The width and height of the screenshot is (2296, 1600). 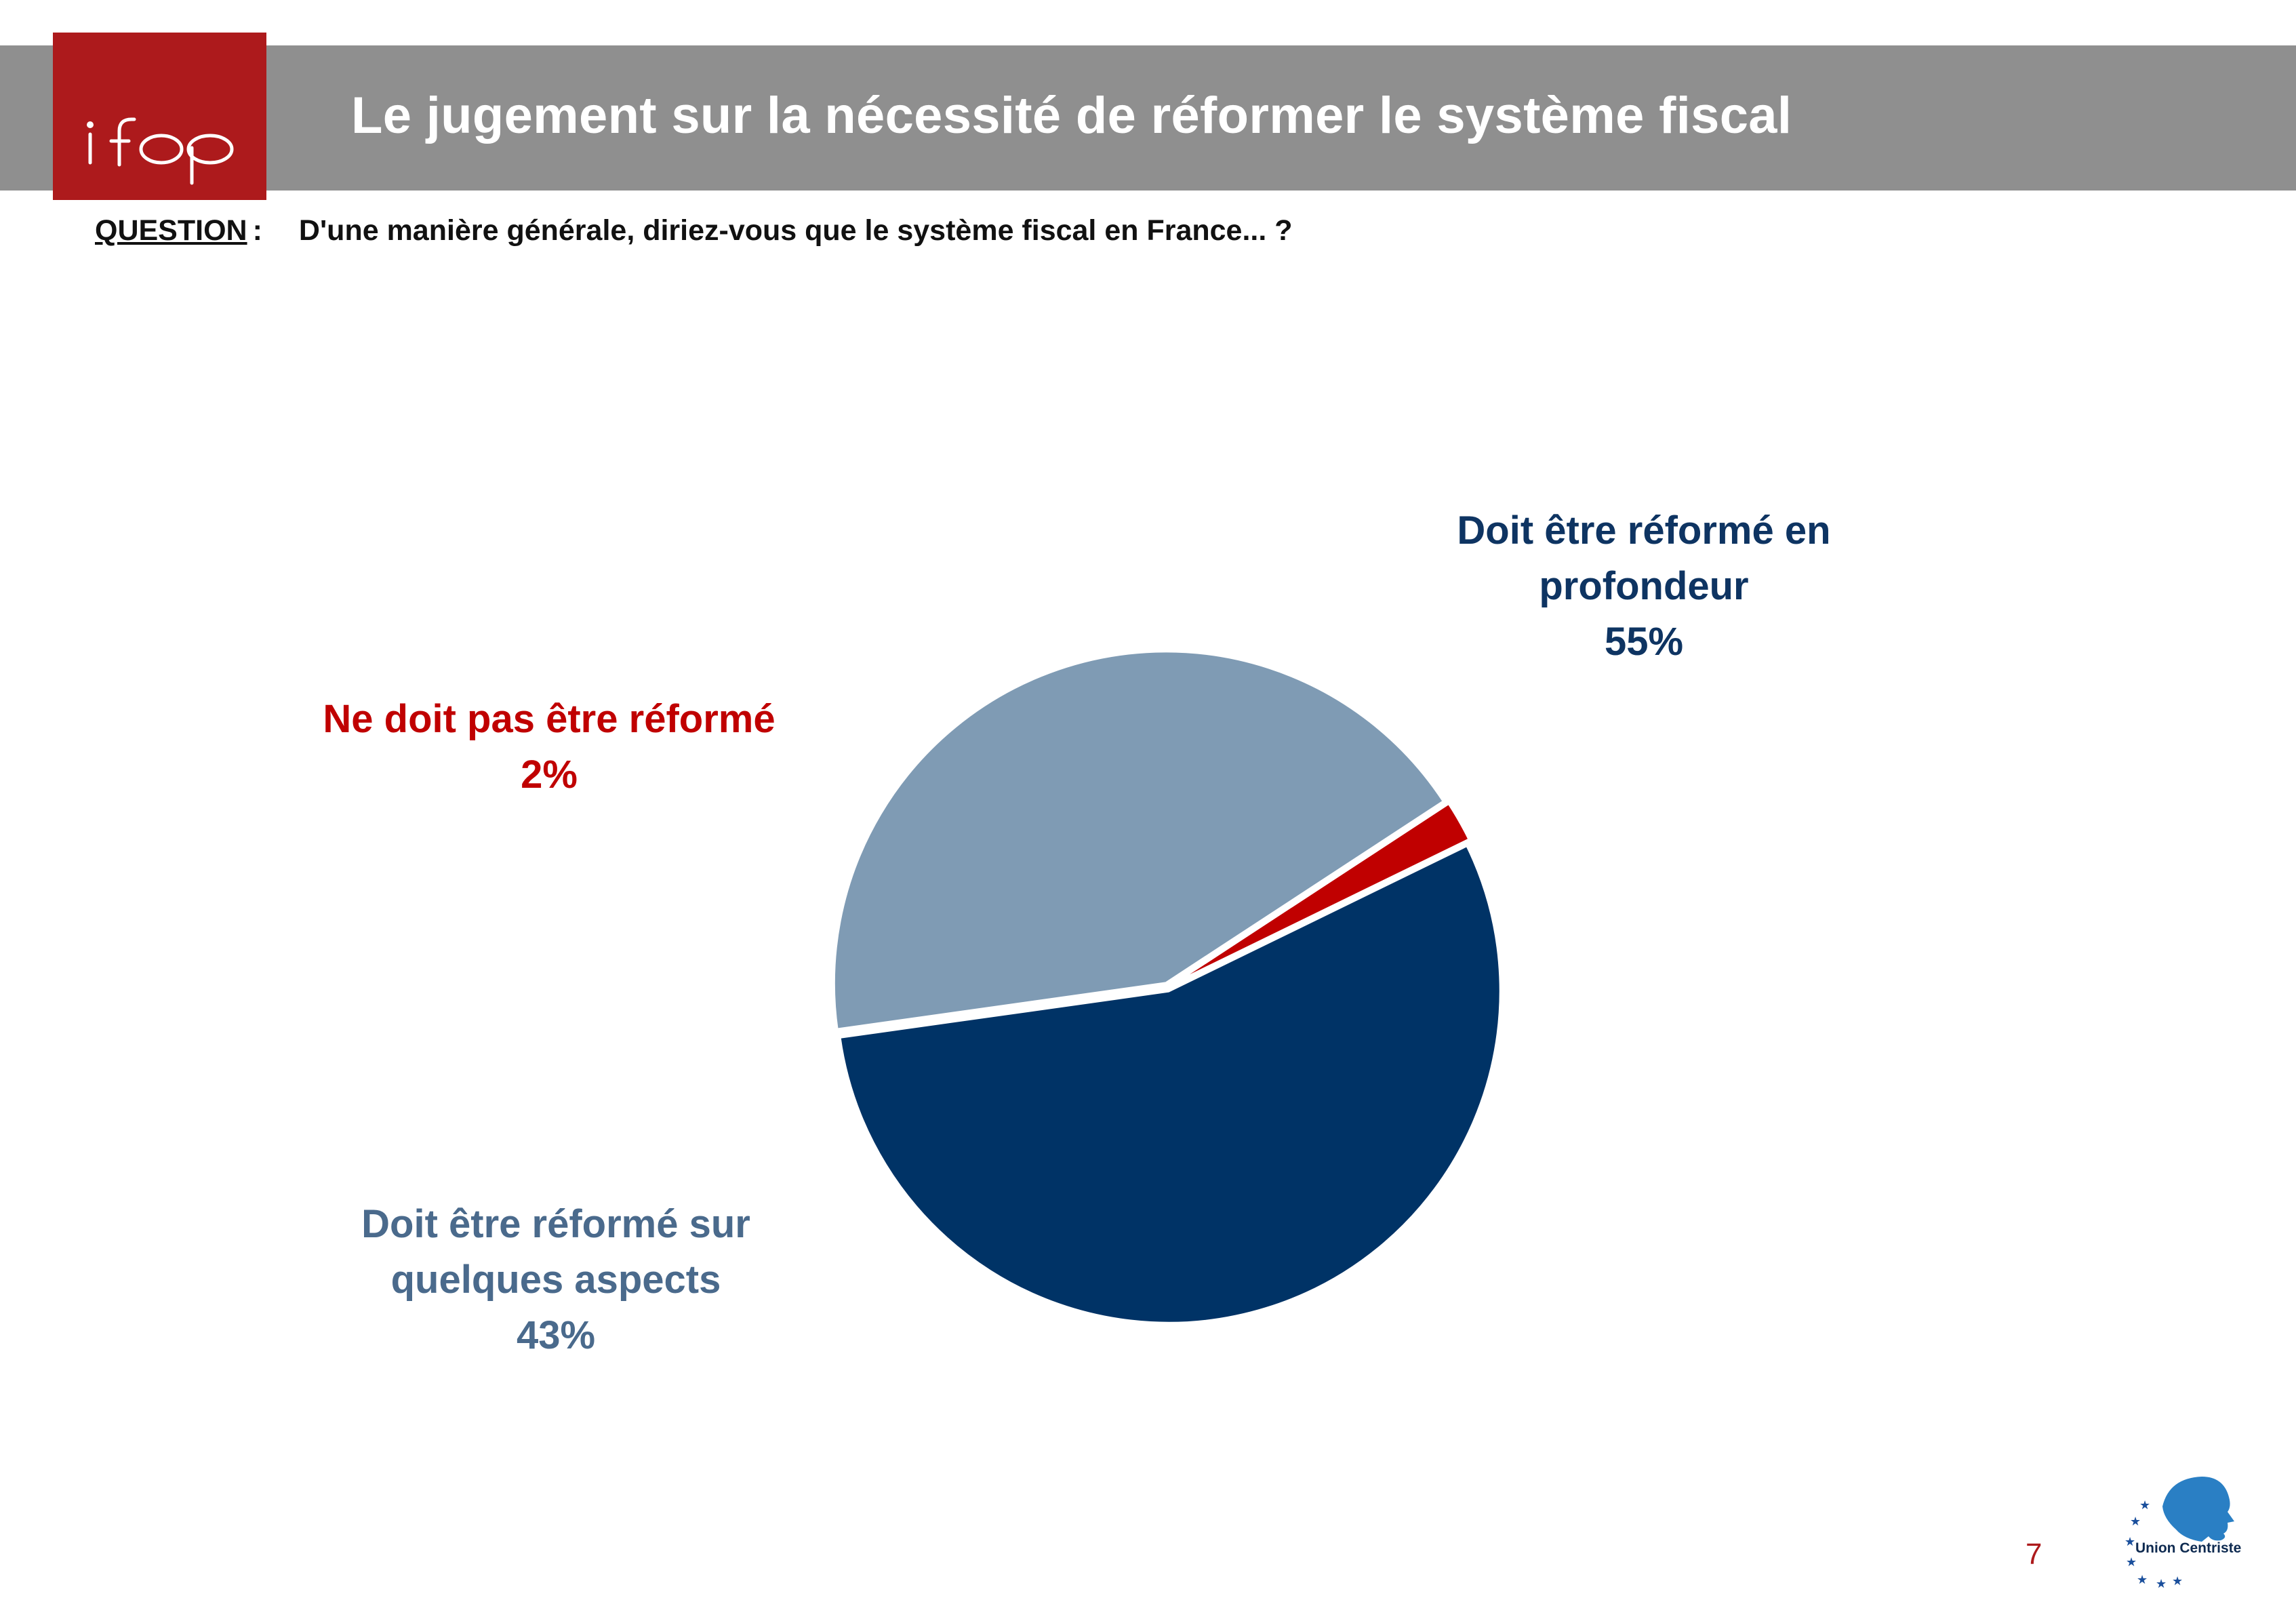 What do you see at coordinates (2034, 1555) in the screenshot?
I see `page-number: 7` at bounding box center [2034, 1555].